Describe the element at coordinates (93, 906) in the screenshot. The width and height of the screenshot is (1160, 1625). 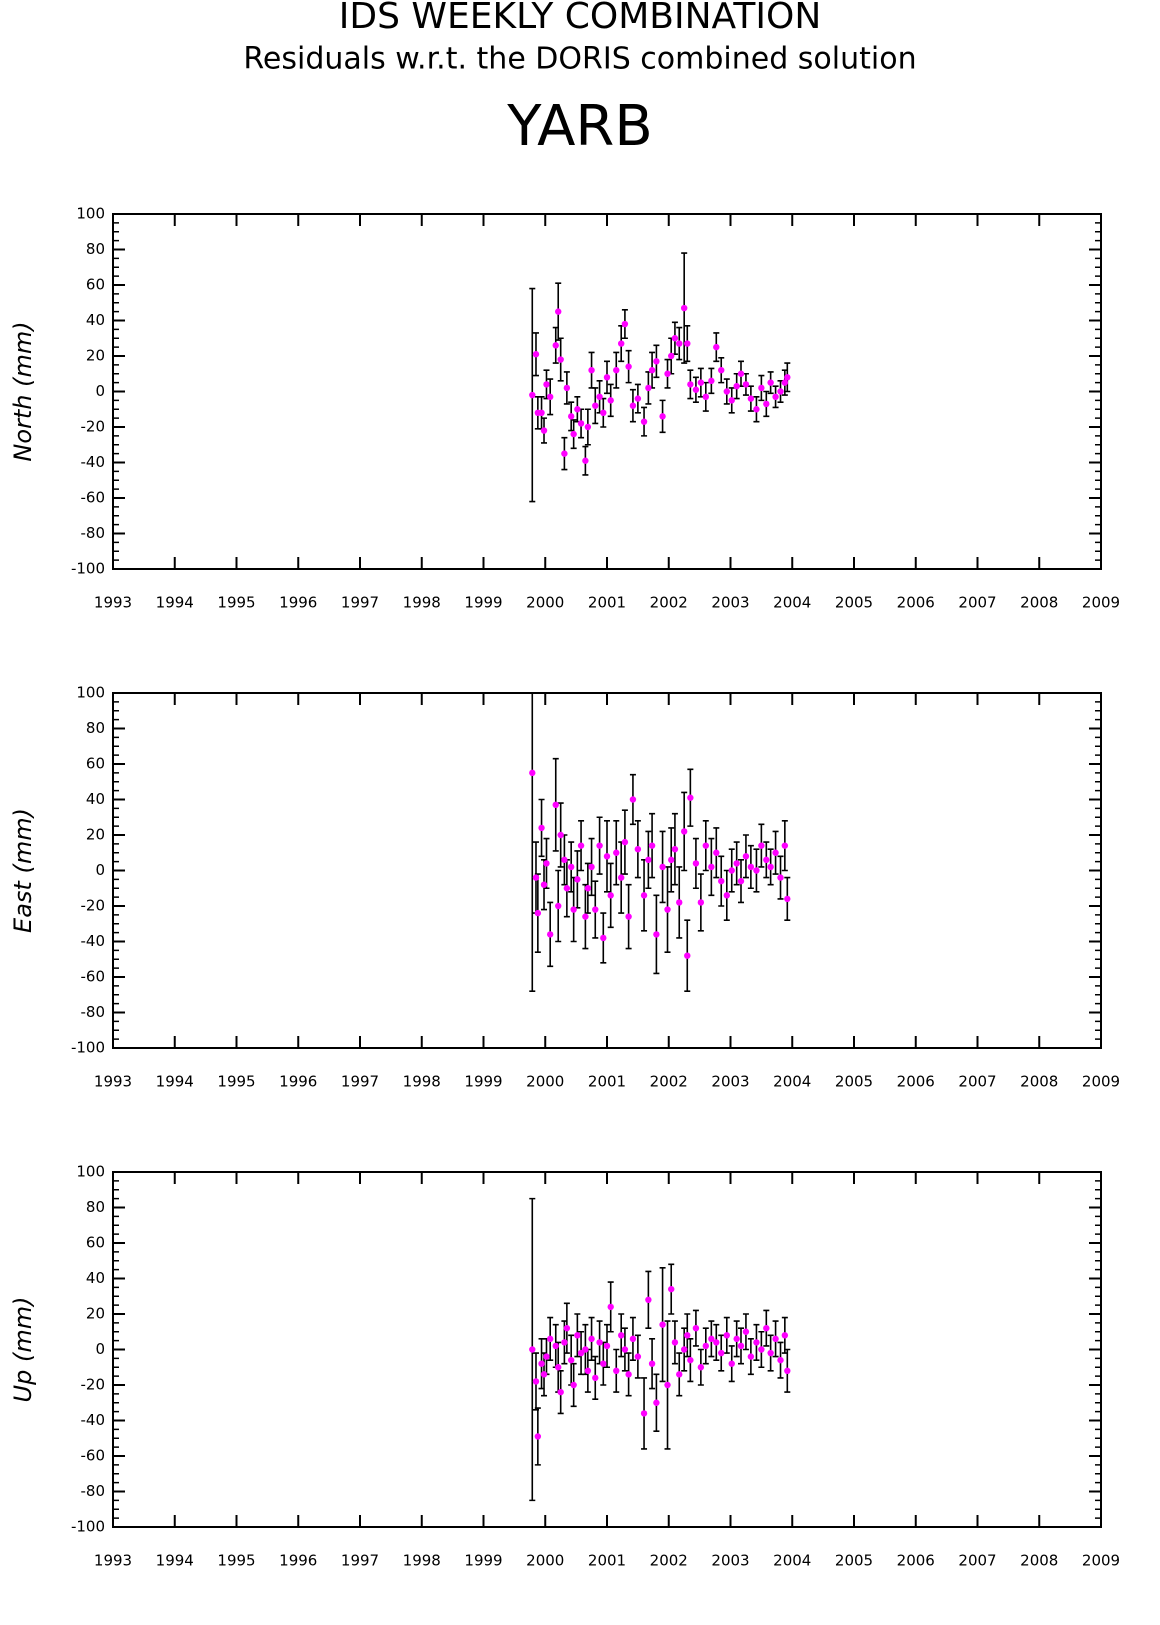
I see `y-tick-label: -20` at that location.